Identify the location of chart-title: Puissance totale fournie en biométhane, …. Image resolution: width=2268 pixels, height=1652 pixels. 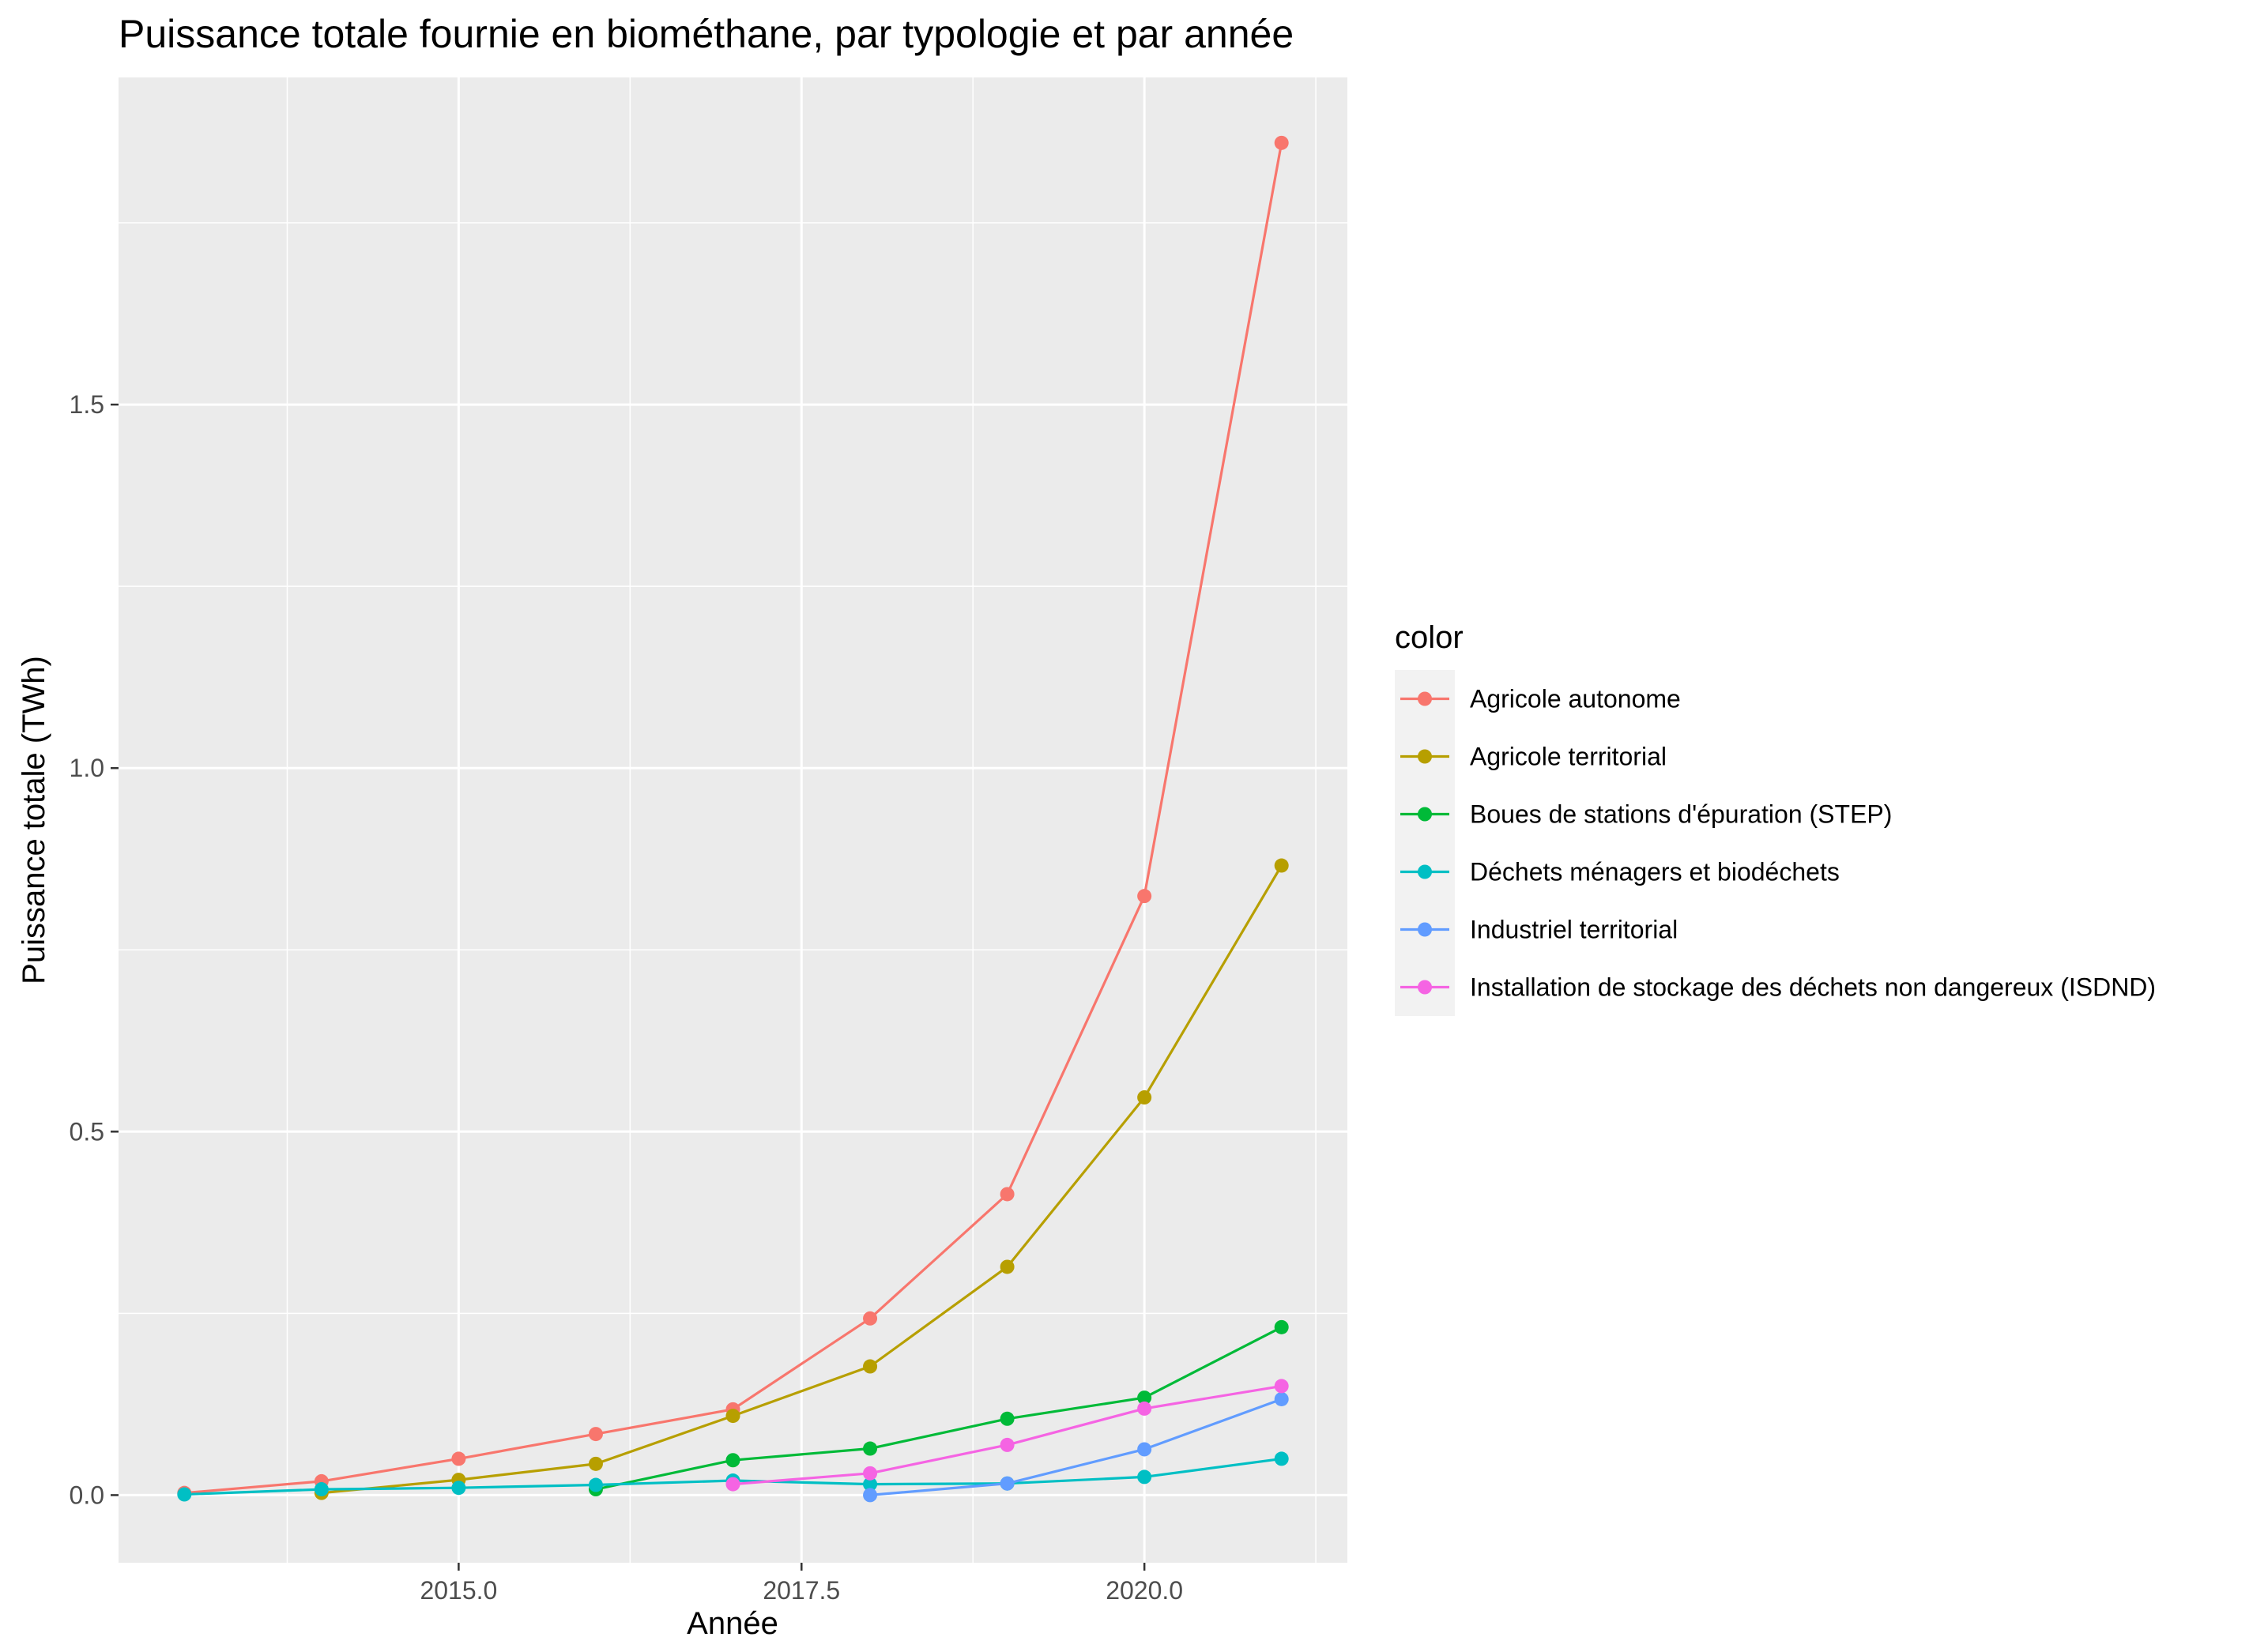
(707, 34).